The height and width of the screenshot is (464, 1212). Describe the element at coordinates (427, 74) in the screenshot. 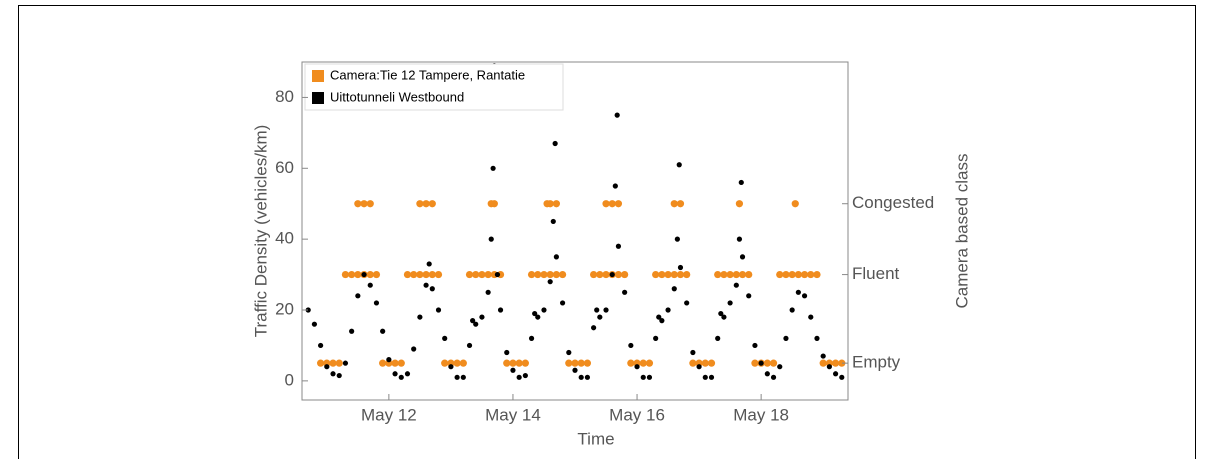

I see `legend-label: Camera:Tie 12 Tampere, Rantatie` at that location.